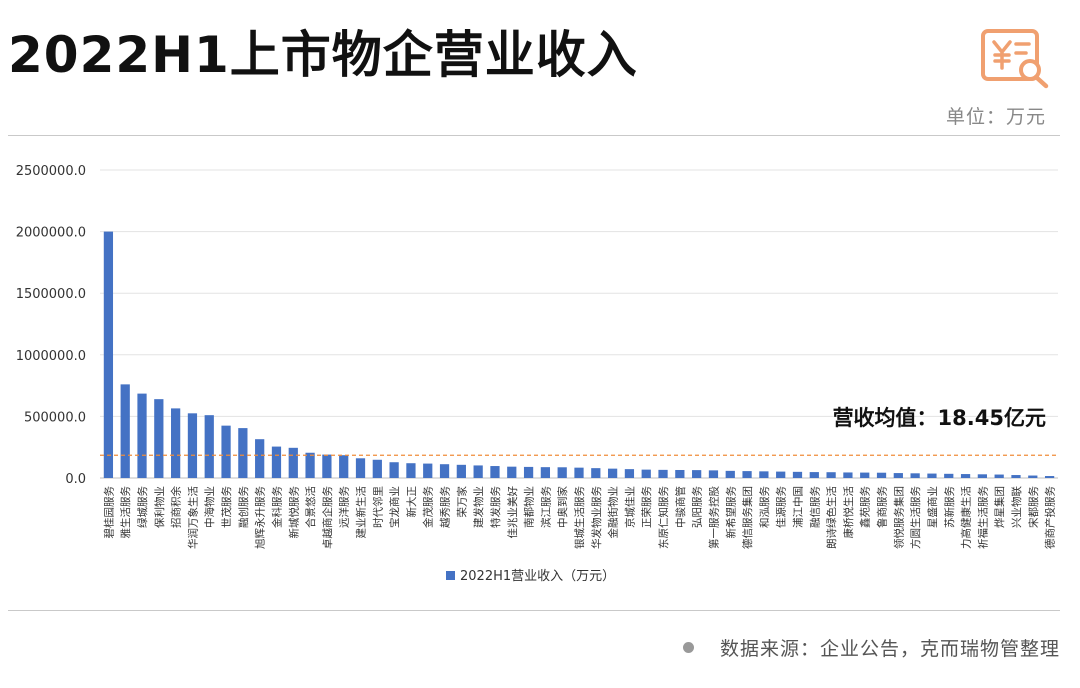 The image size is (1080, 688). What do you see at coordinates (613, 512) in the screenshot?
I see `x-tick-label: 金融街物业` at bounding box center [613, 512].